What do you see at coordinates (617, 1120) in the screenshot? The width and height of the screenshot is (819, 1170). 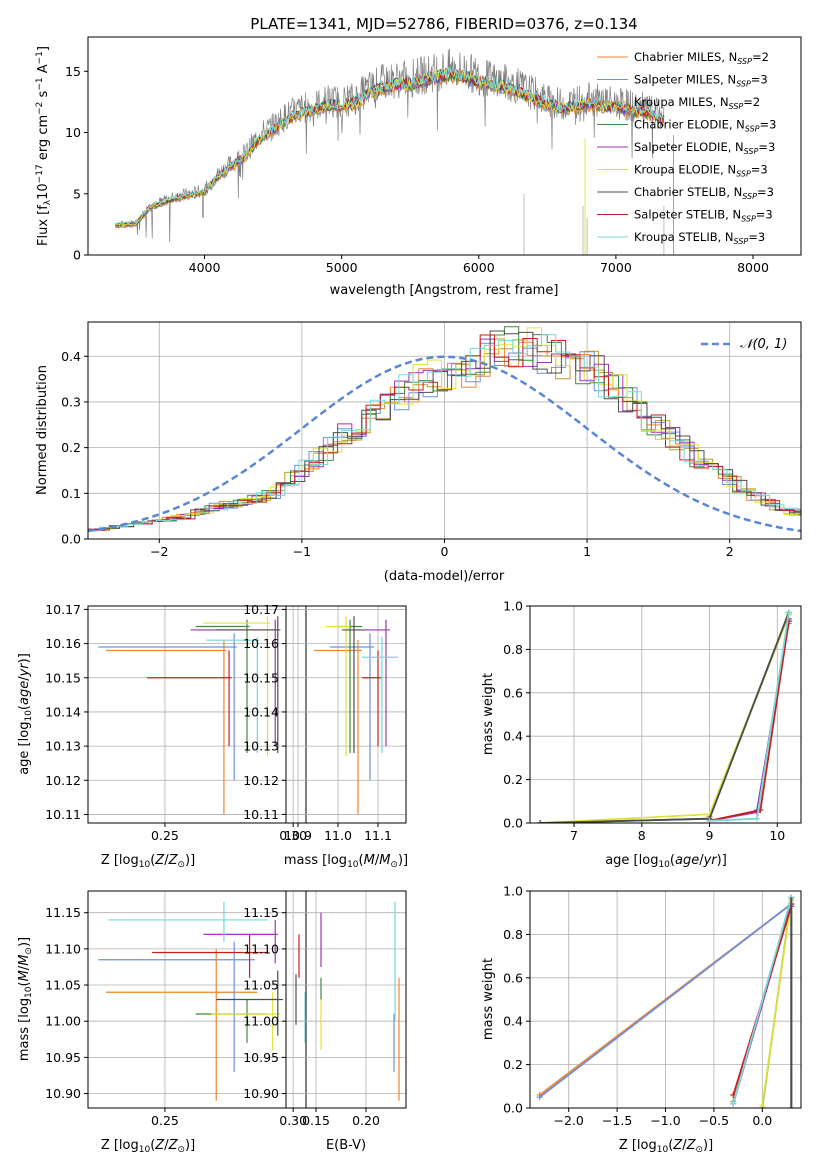 I see `x-tick-label: −1.5` at bounding box center [617, 1120].